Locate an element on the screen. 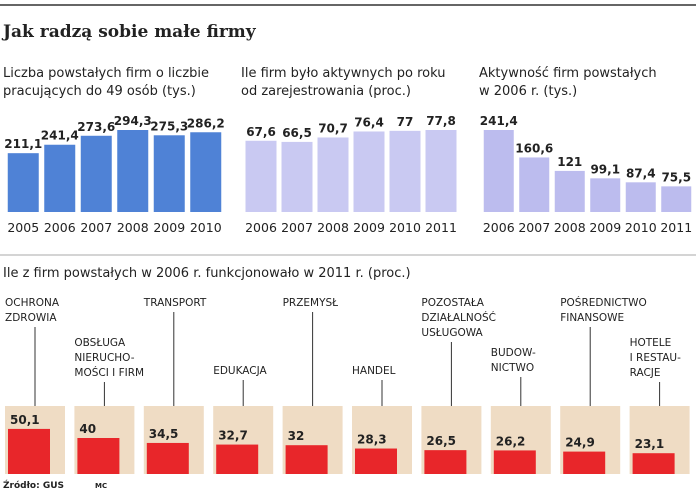 Image resolution: width=696 pixels, height=498 pixels. value-label: 77 is located at coordinates (405, 122).